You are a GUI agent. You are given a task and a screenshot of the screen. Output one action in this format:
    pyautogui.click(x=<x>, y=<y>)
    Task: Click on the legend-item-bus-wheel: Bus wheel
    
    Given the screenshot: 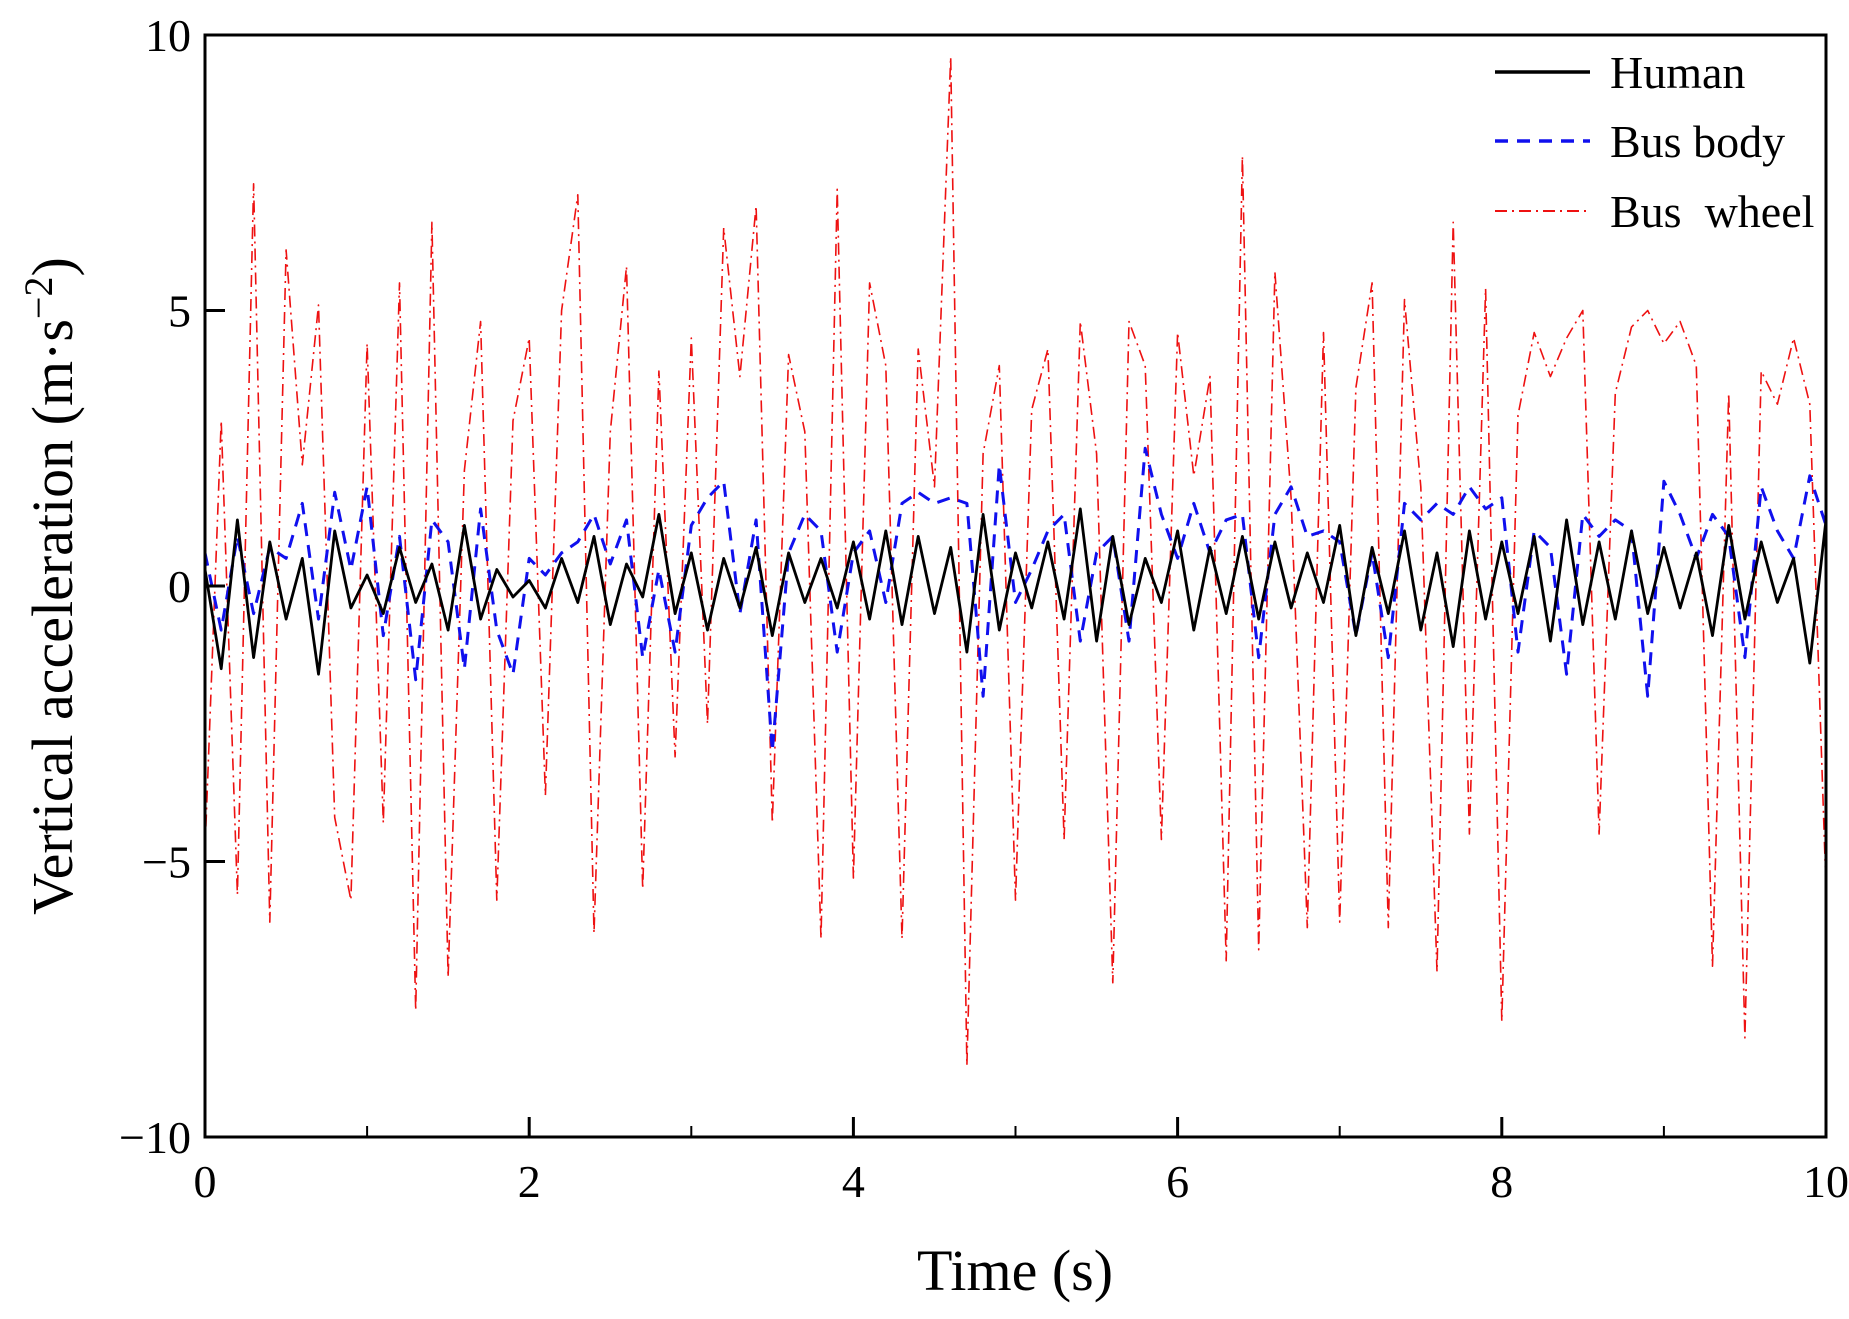 What is the action you would take?
    pyautogui.click(x=1654, y=211)
    